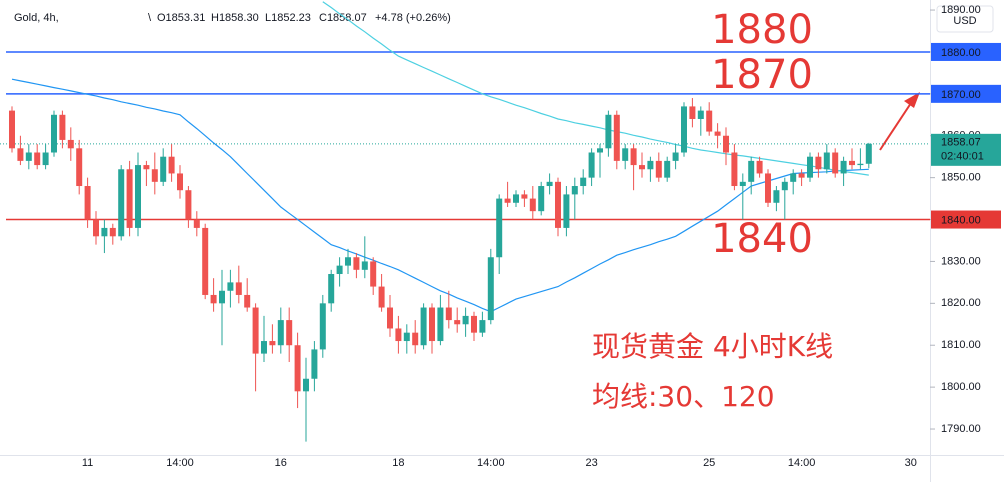  I want to click on level-tag-label: 1840.00, so click(961, 220).